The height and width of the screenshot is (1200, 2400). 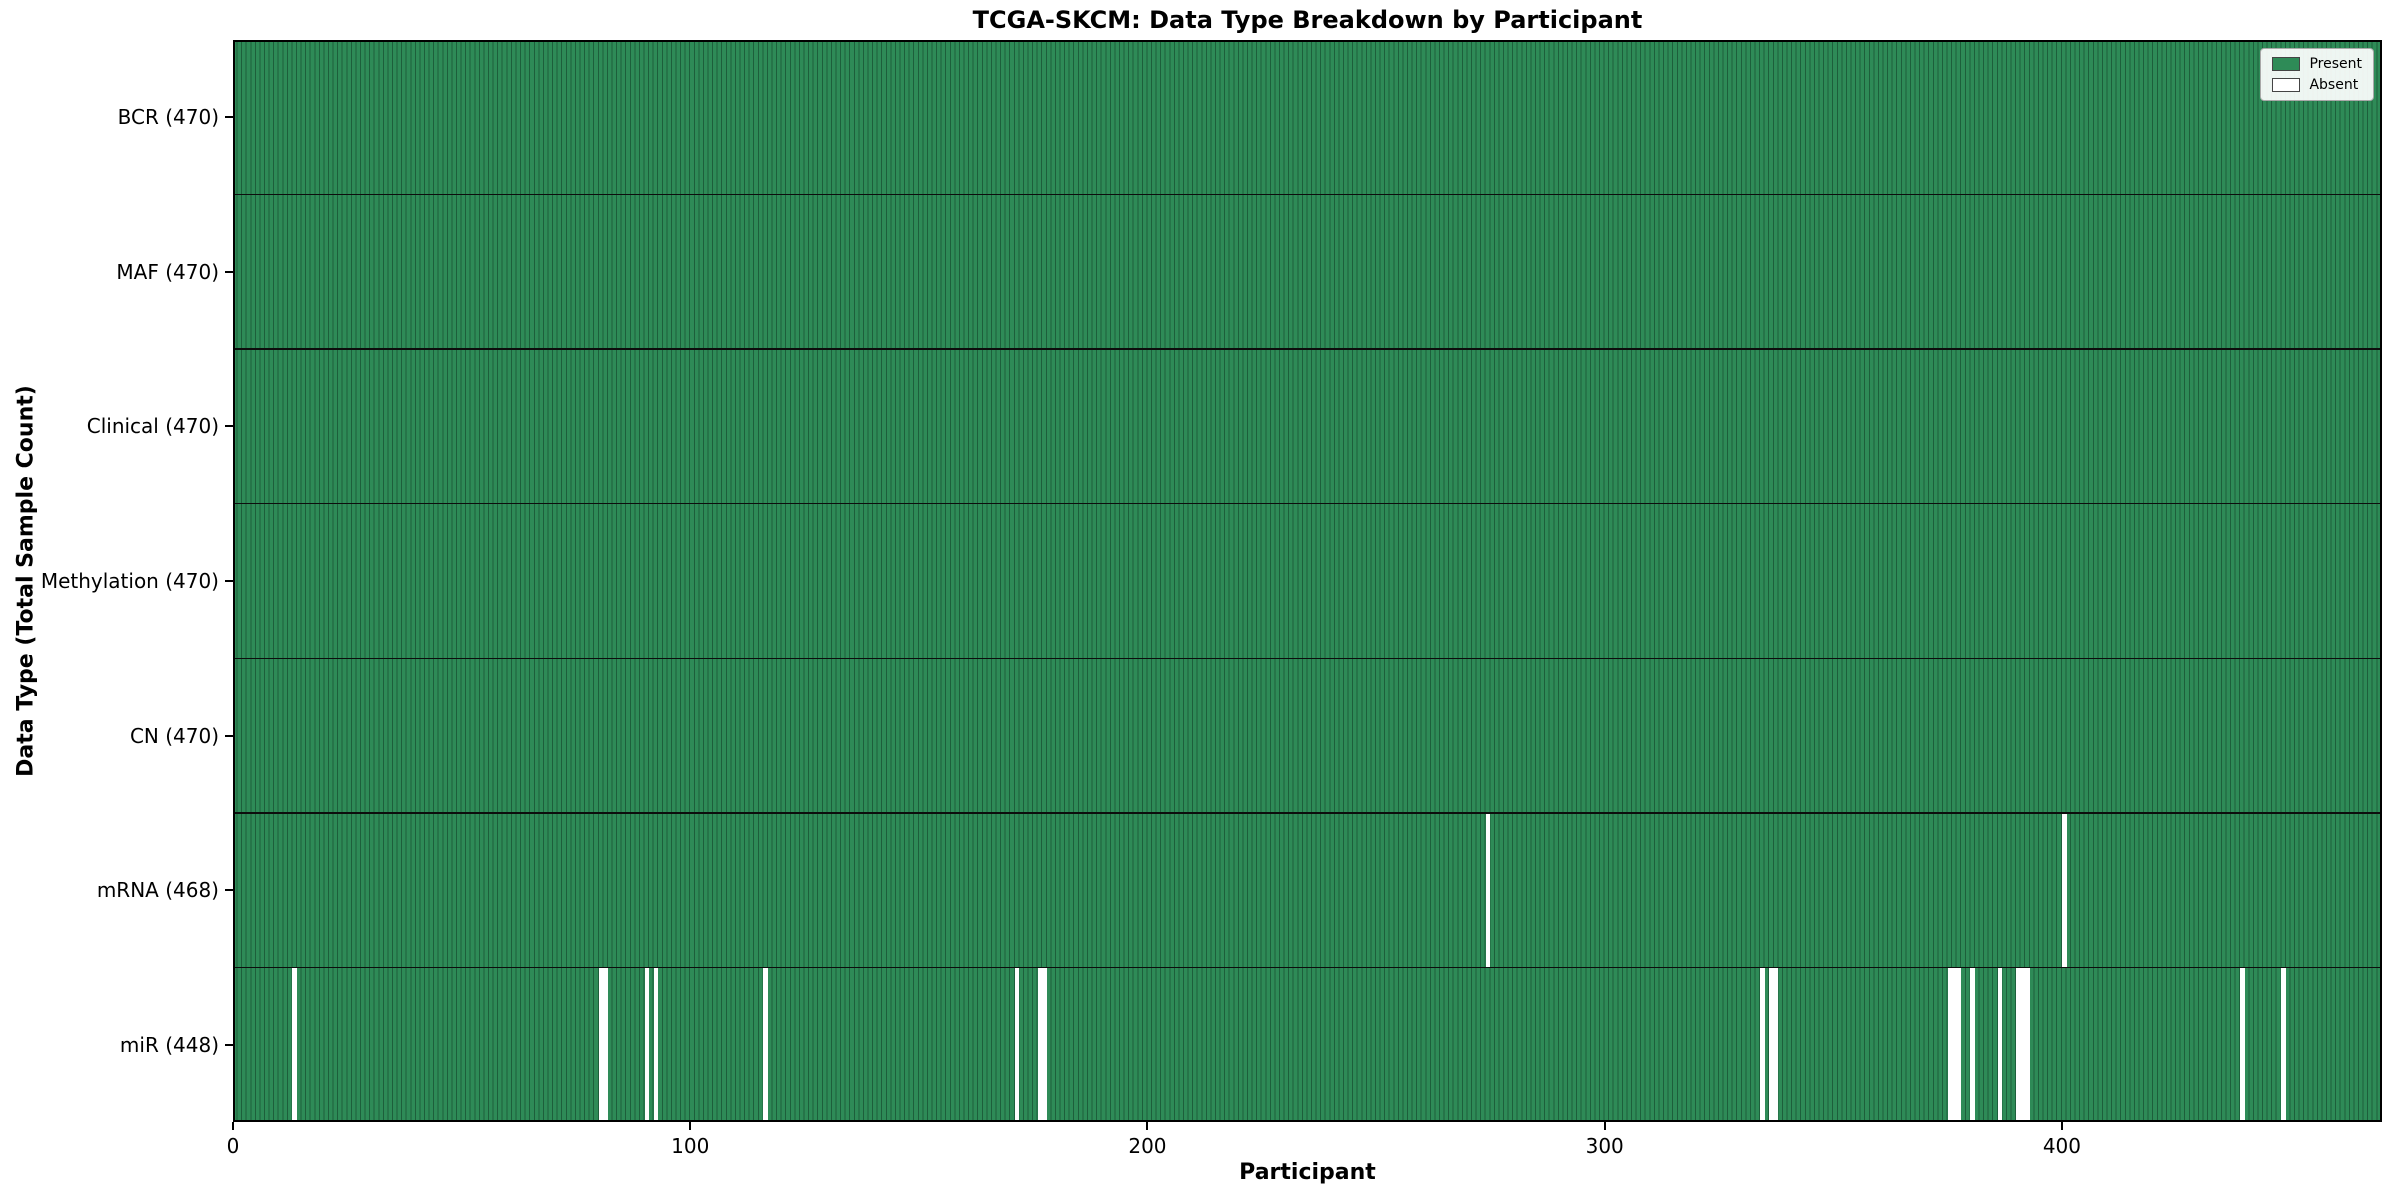 I want to click on y-tick-label: Clinical (470), so click(x=152, y=426).